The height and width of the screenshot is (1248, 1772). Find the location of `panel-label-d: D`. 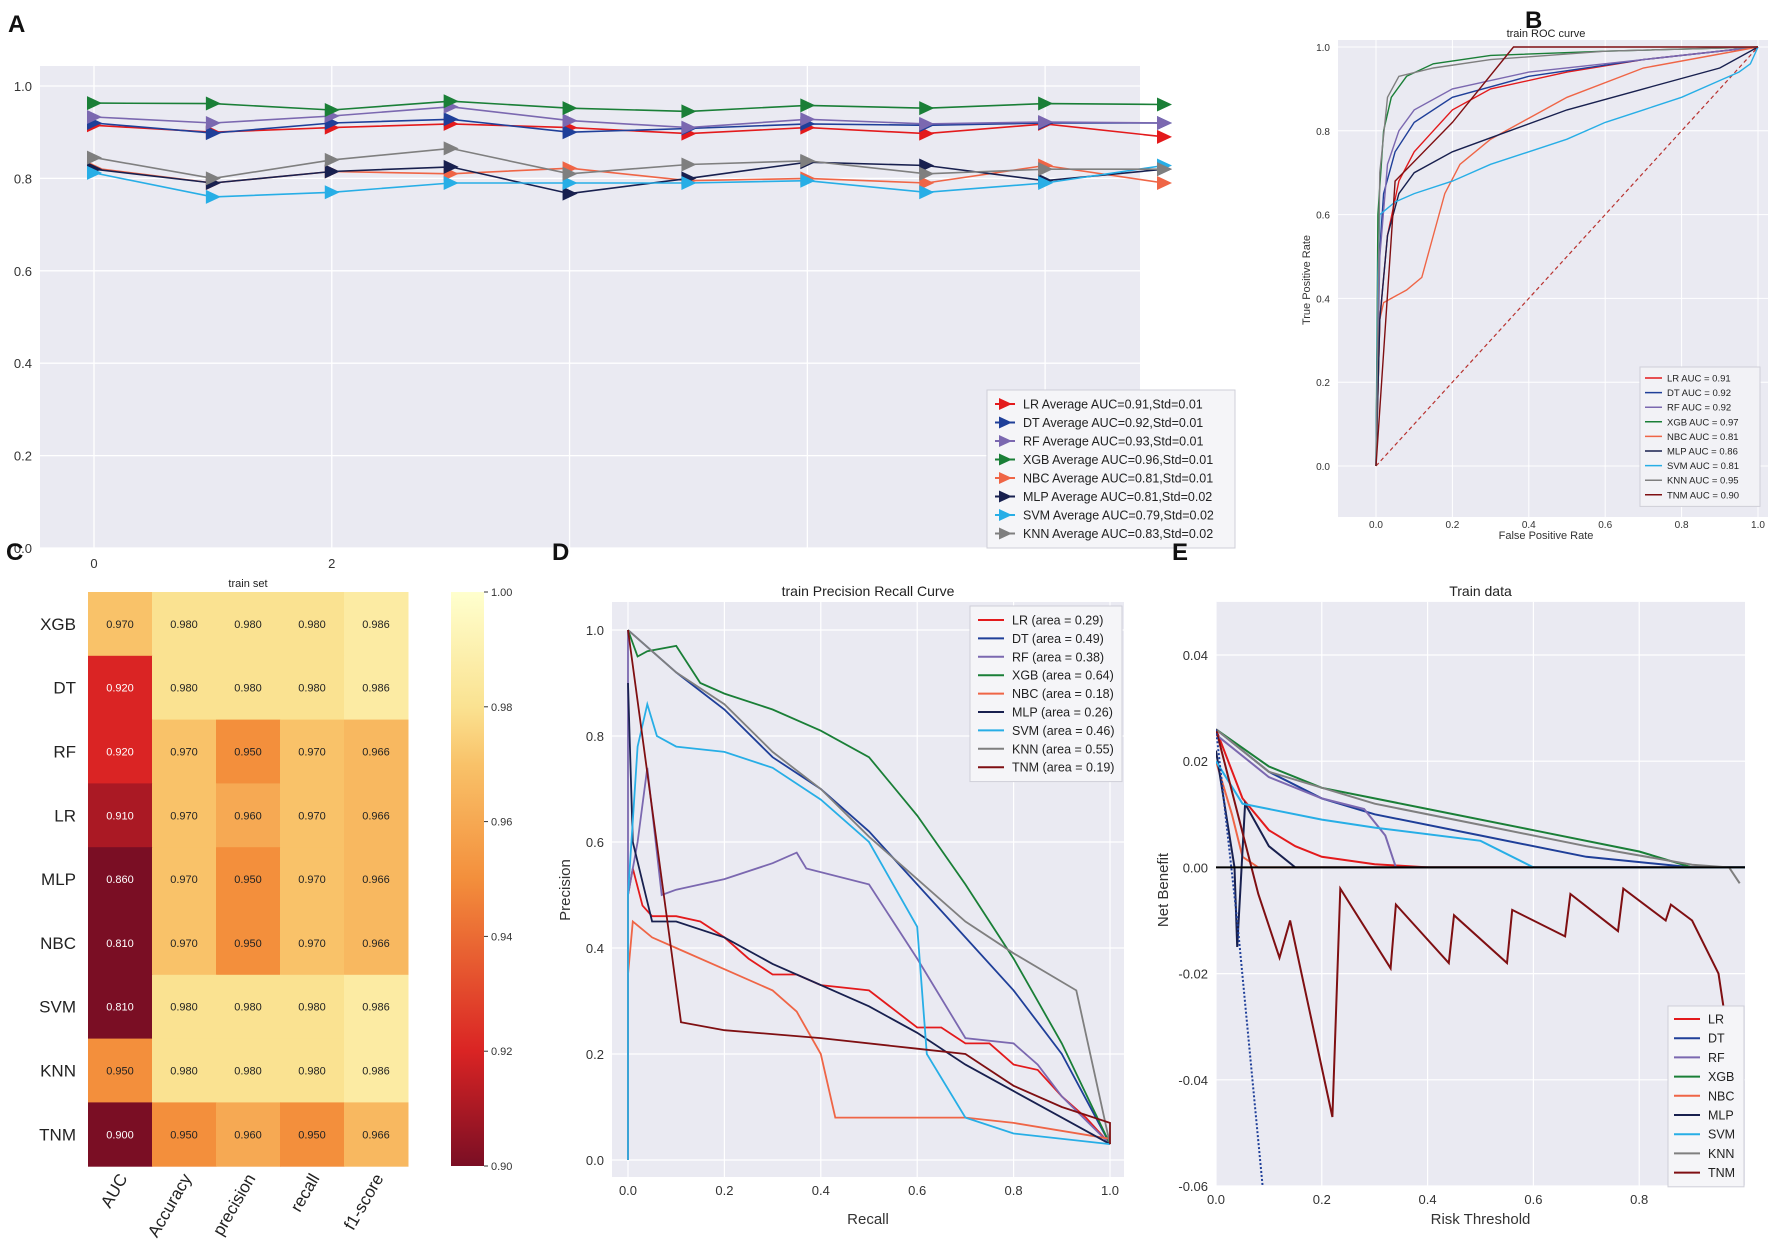

panel-label-d: D is located at coordinates (560, 552).